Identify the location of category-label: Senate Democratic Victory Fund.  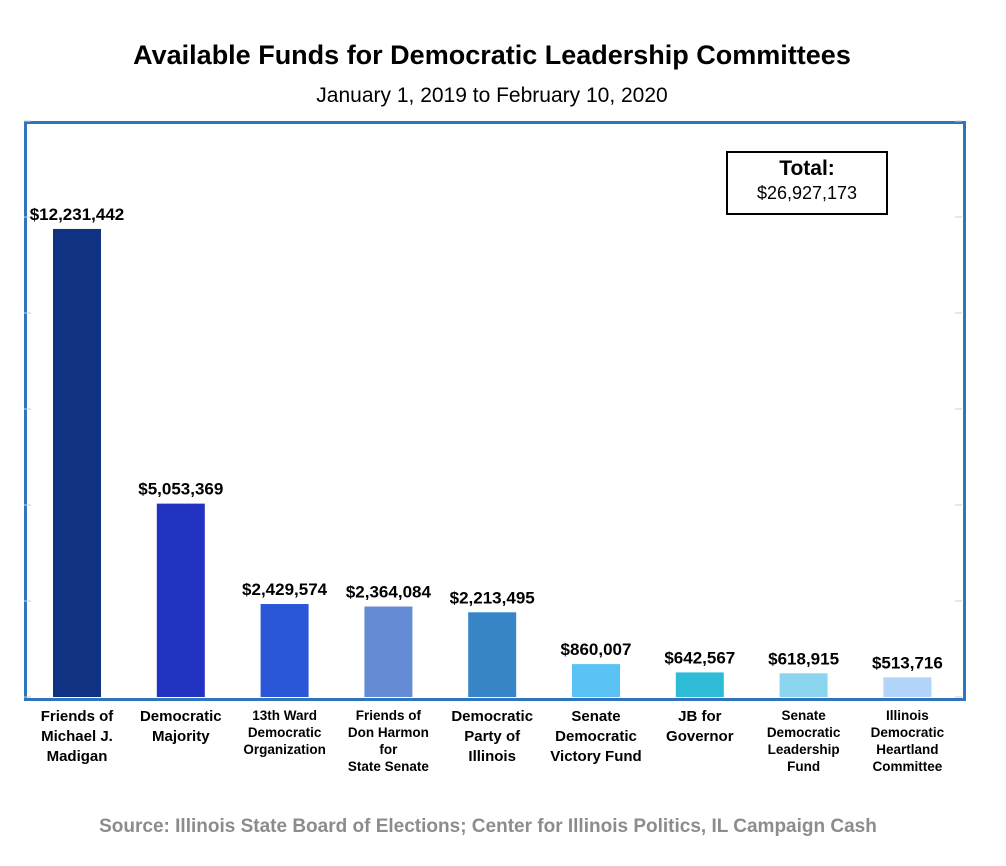
(596, 736).